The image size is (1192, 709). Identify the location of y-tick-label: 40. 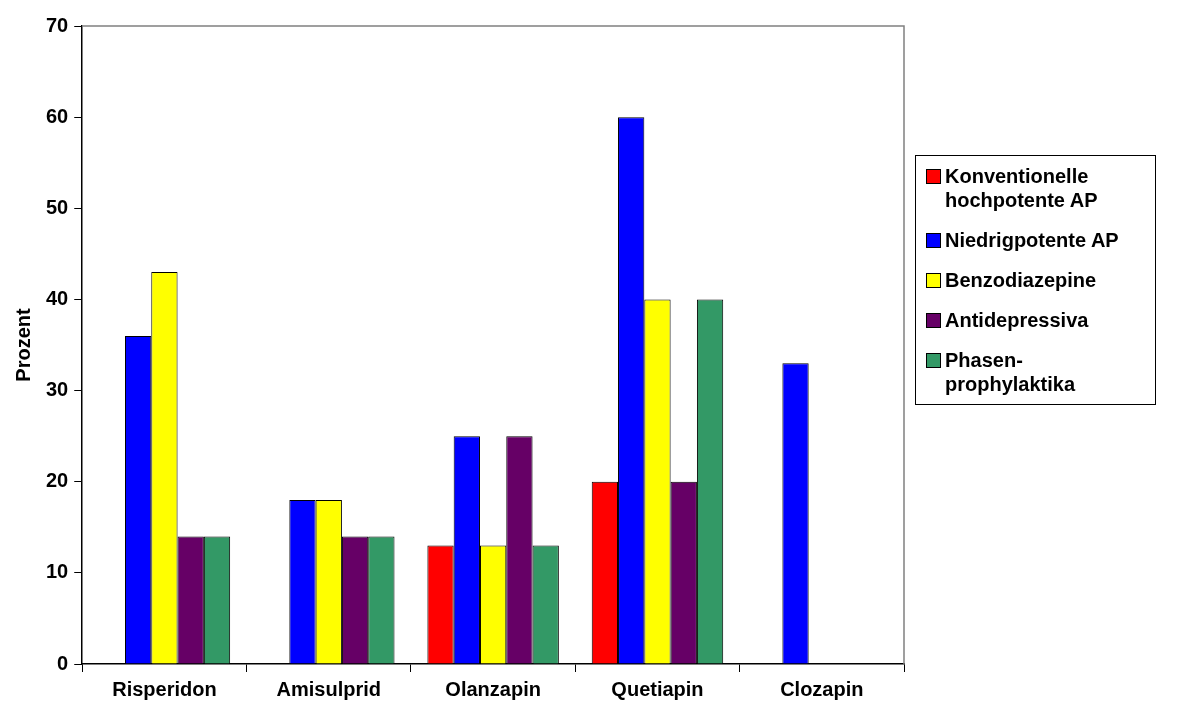
(57, 297).